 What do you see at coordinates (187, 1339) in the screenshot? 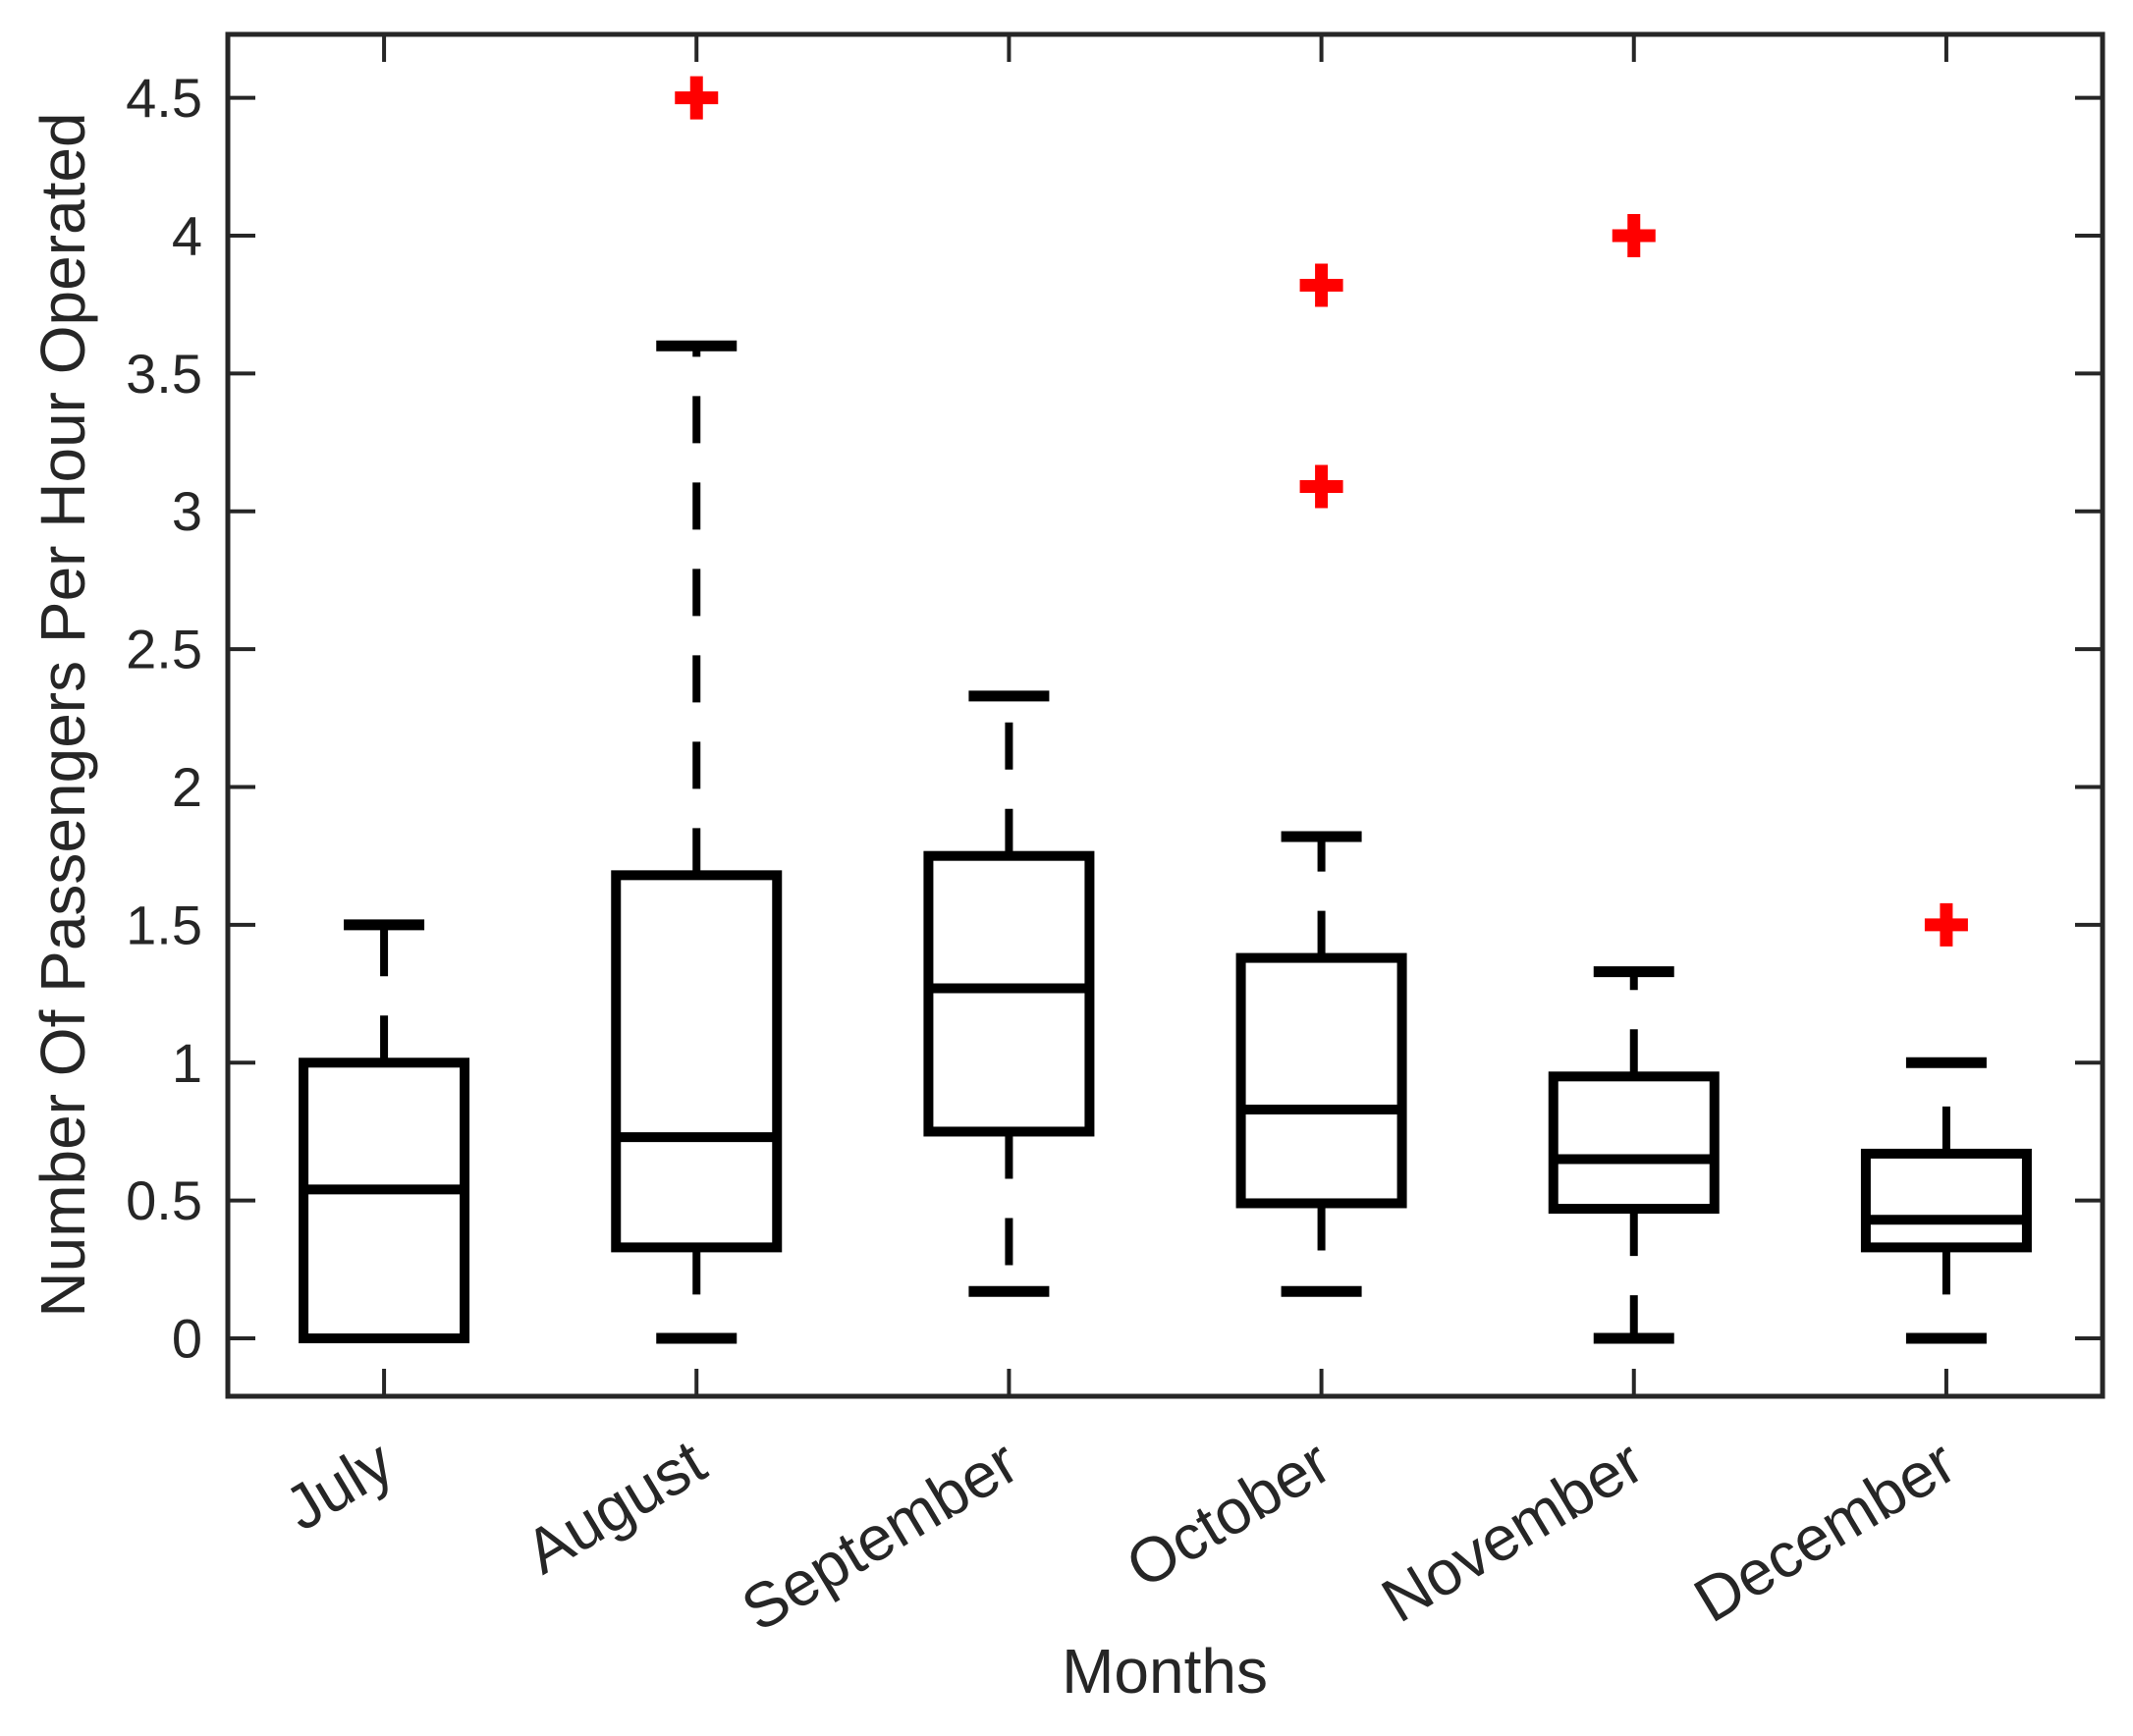
I see `y-tick-label: 0` at bounding box center [187, 1339].